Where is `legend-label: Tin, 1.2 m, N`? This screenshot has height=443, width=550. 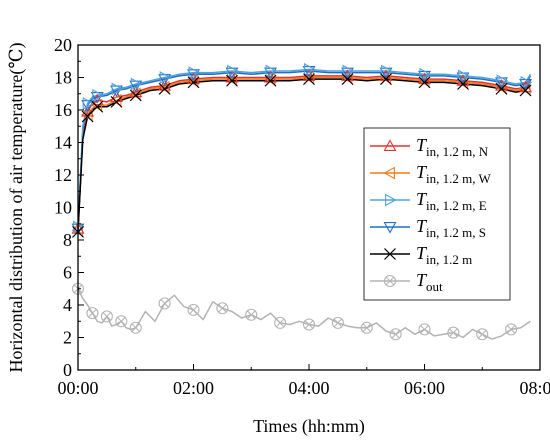 legend-label: Tin, 1.2 m, N is located at coordinates (452, 147).